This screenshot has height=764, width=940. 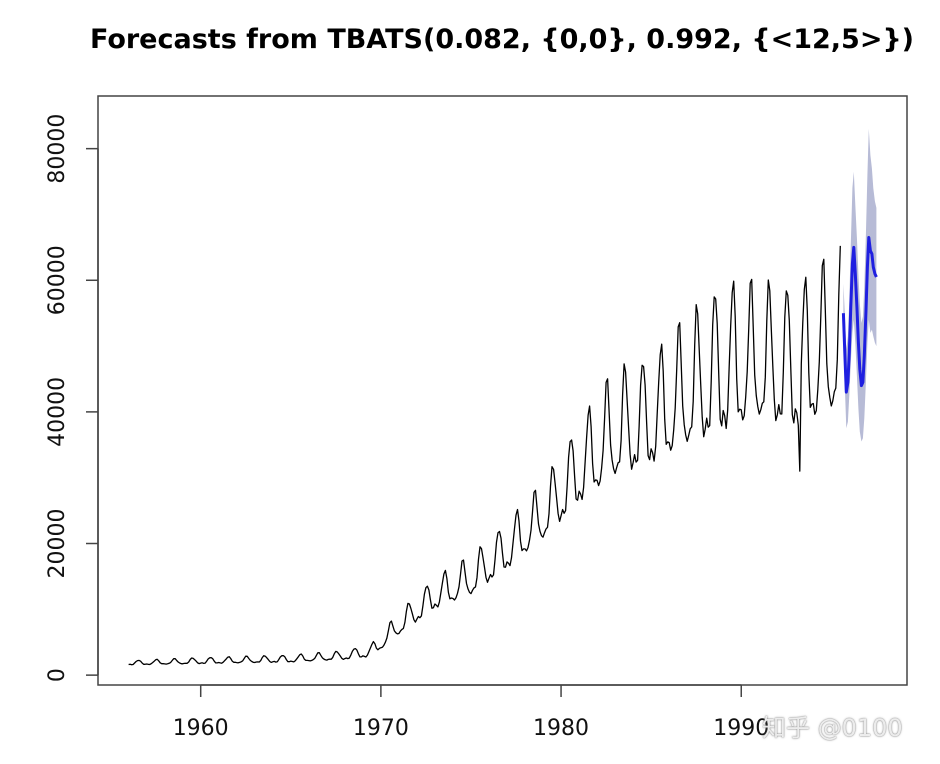 What do you see at coordinates (201, 728) in the screenshot?
I see `x-tick-label: 1960` at bounding box center [201, 728].